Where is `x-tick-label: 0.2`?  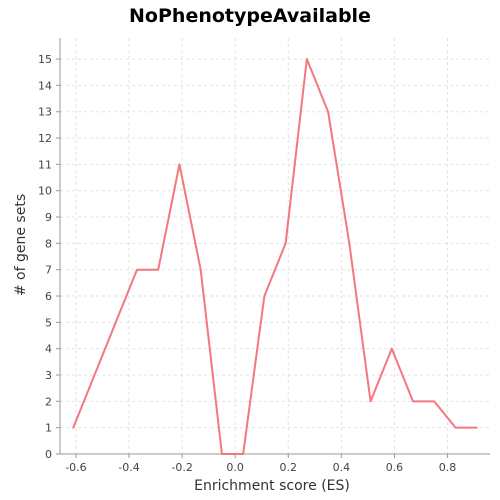
x-tick-label: 0.2 is located at coordinates (289, 467).